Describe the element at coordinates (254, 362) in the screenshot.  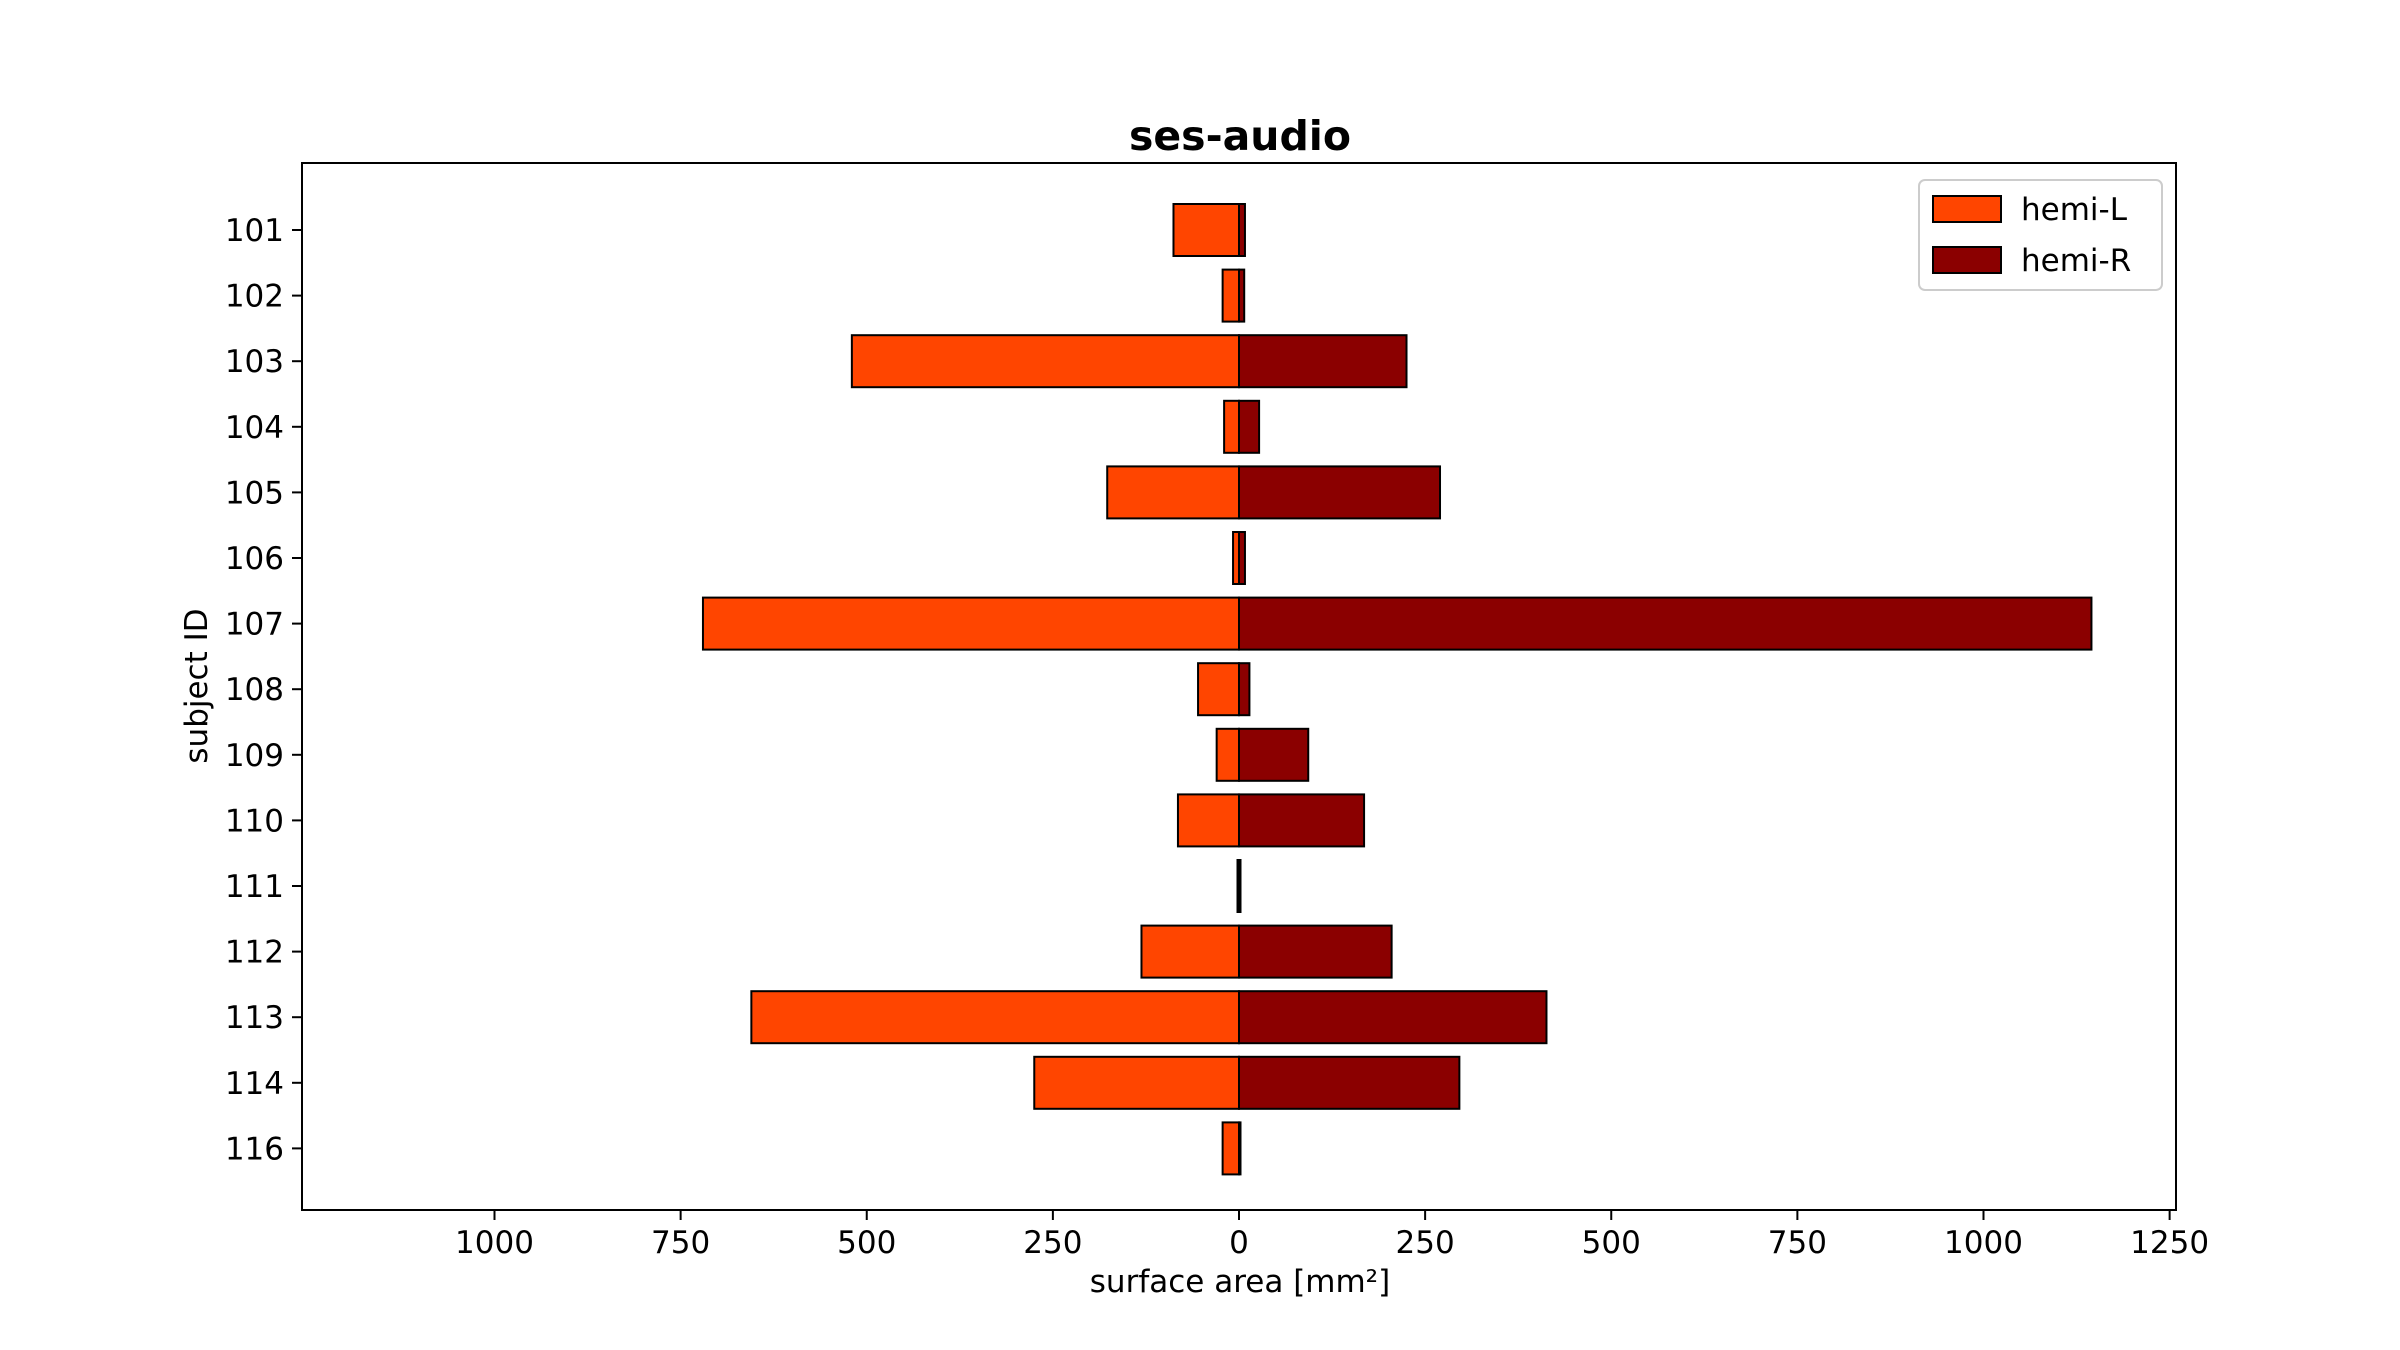
I see `y-tick-label: 103` at that location.